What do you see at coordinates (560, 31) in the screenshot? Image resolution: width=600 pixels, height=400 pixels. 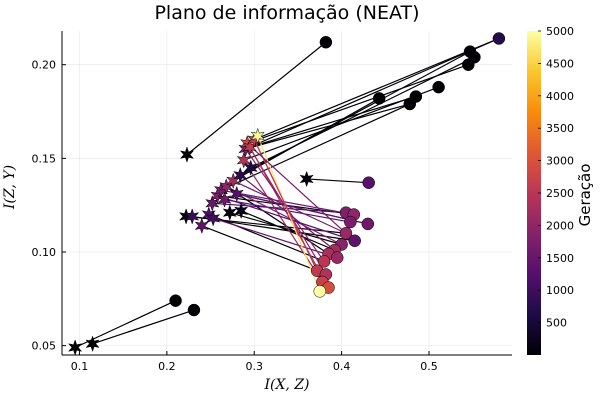 I see `colorbar-tick-label: 5000` at bounding box center [560, 31].